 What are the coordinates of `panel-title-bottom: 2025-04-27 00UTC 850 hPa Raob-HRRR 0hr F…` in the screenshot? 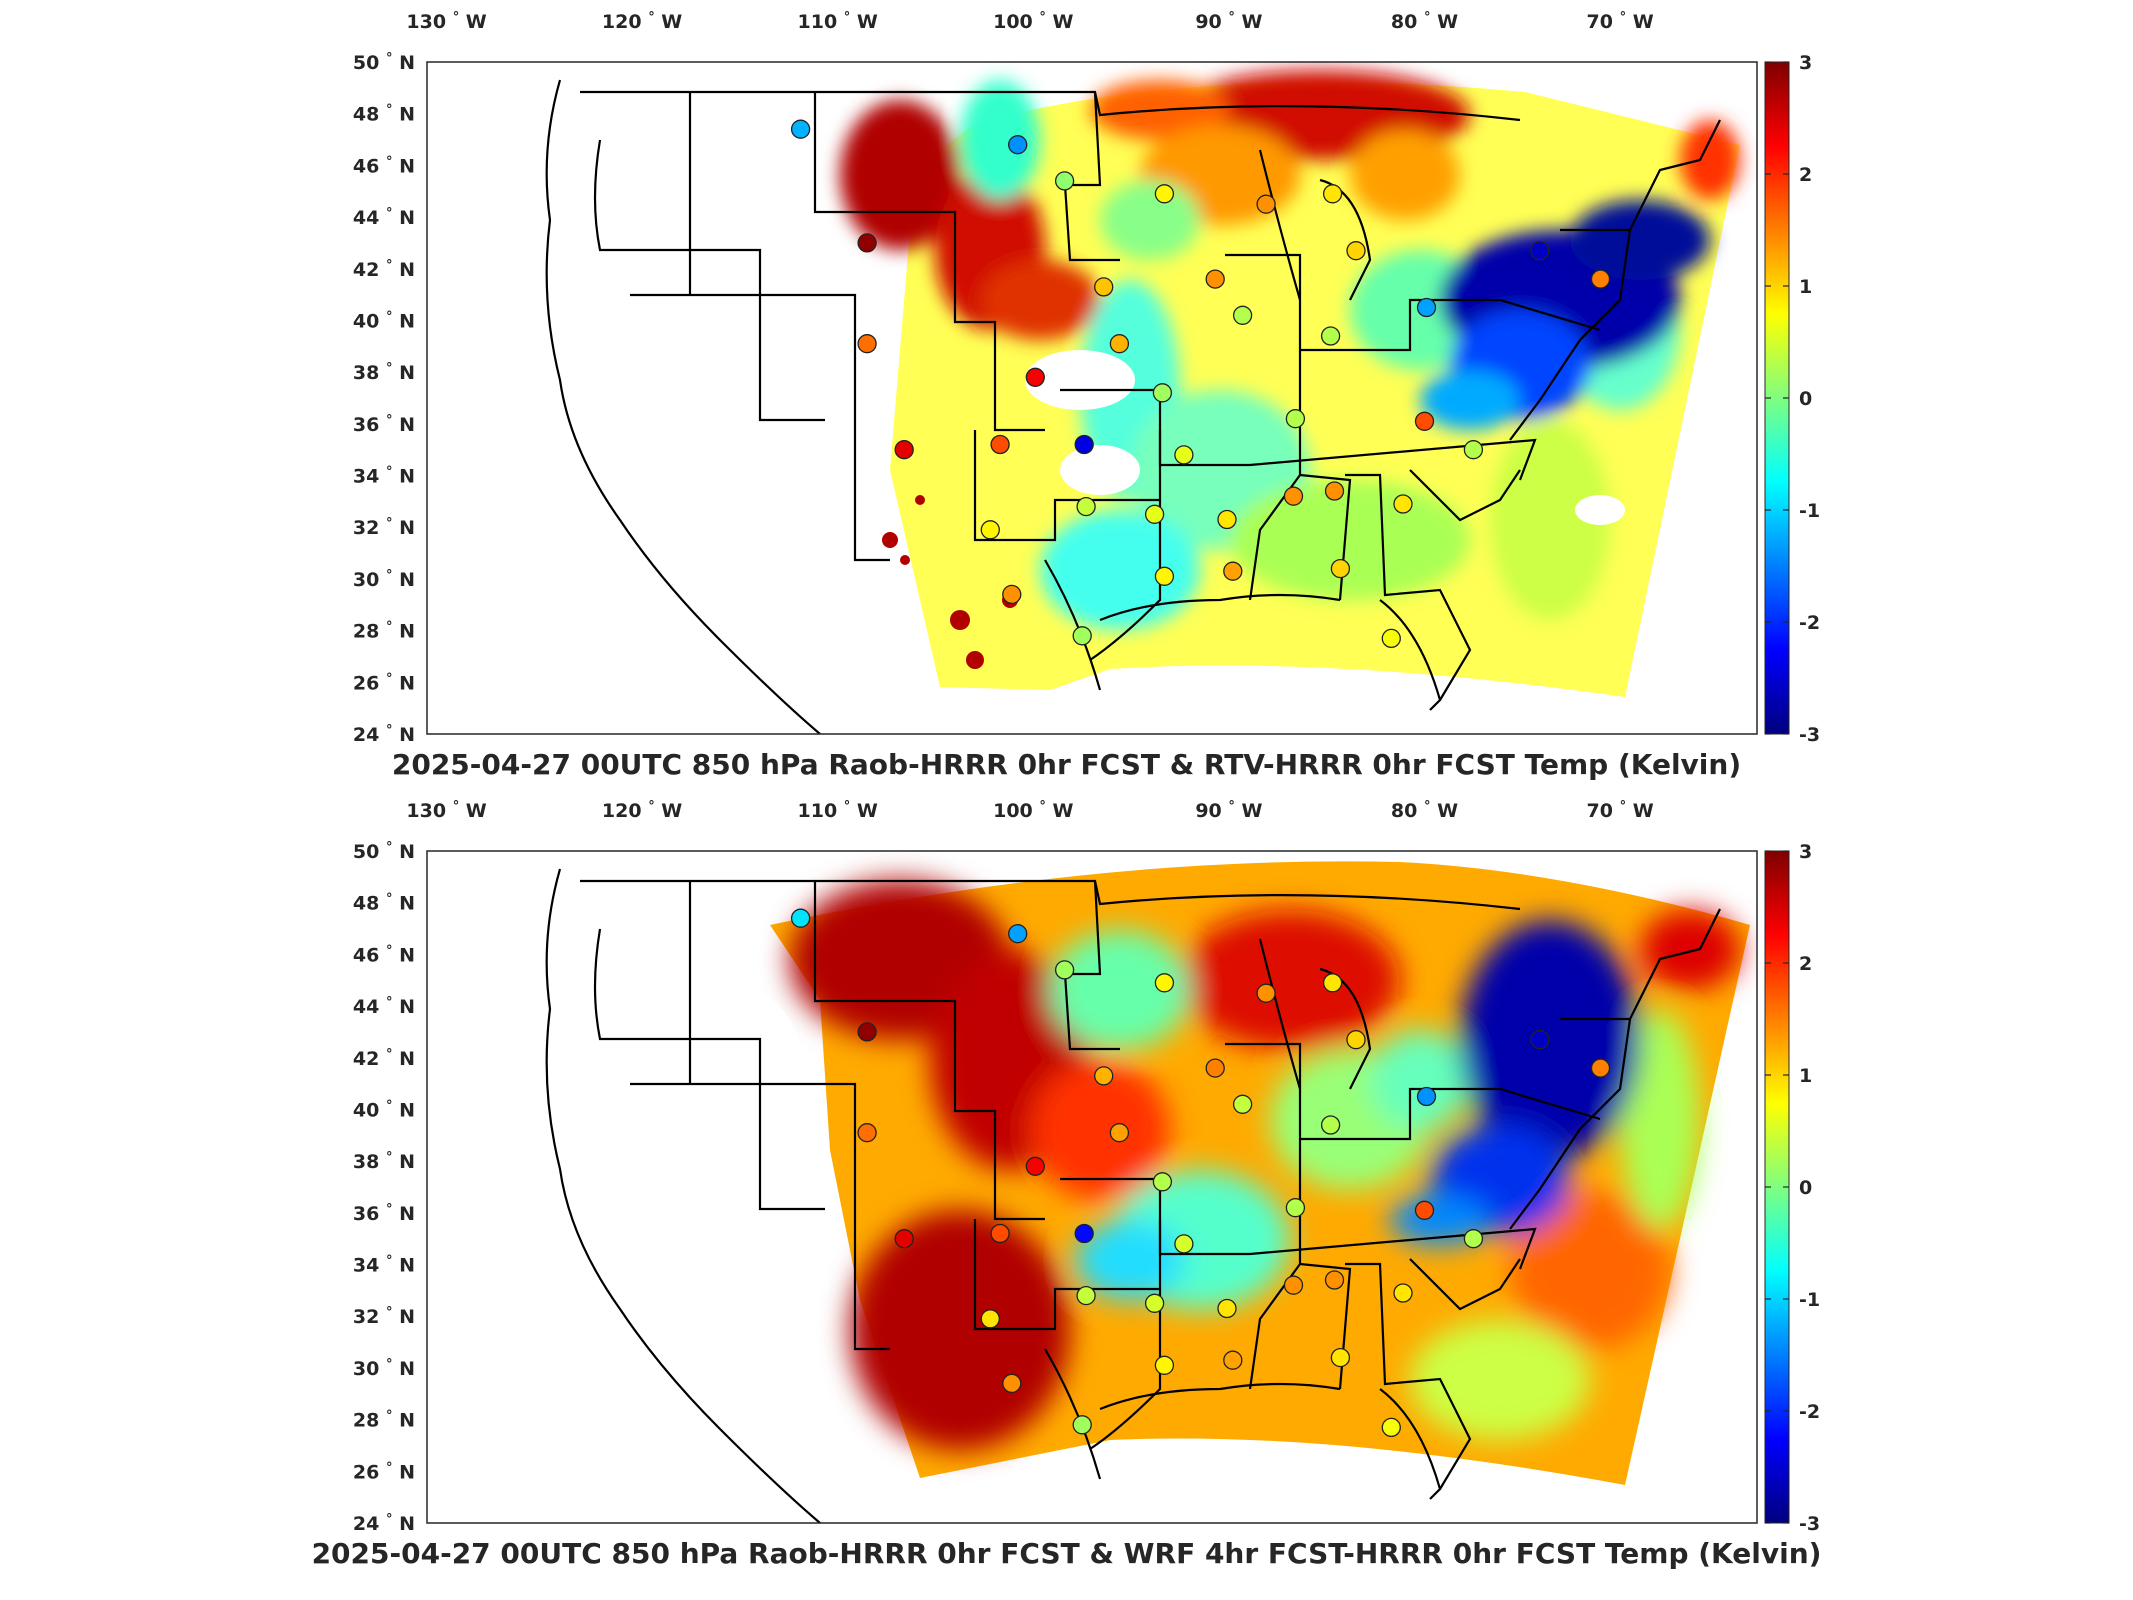 It's located at (1066, 1553).